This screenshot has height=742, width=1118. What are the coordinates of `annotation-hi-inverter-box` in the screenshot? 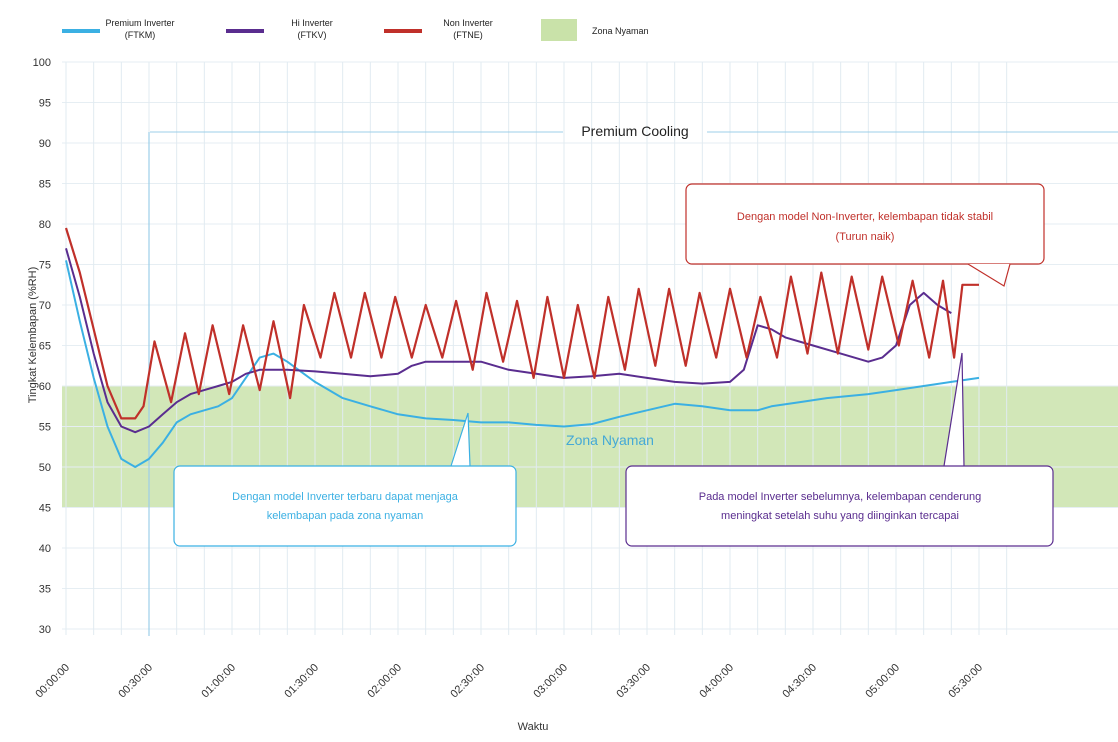 It's located at (839, 506).